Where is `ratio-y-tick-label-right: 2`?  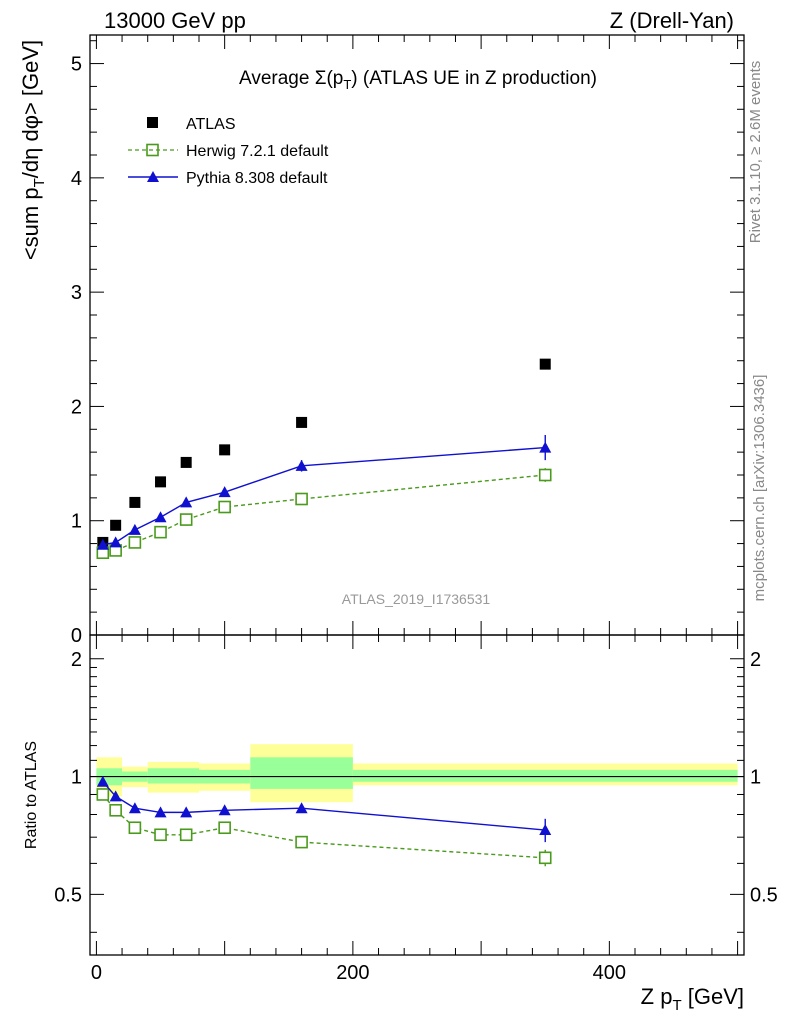 ratio-y-tick-label-right: 2 is located at coordinates (755, 660).